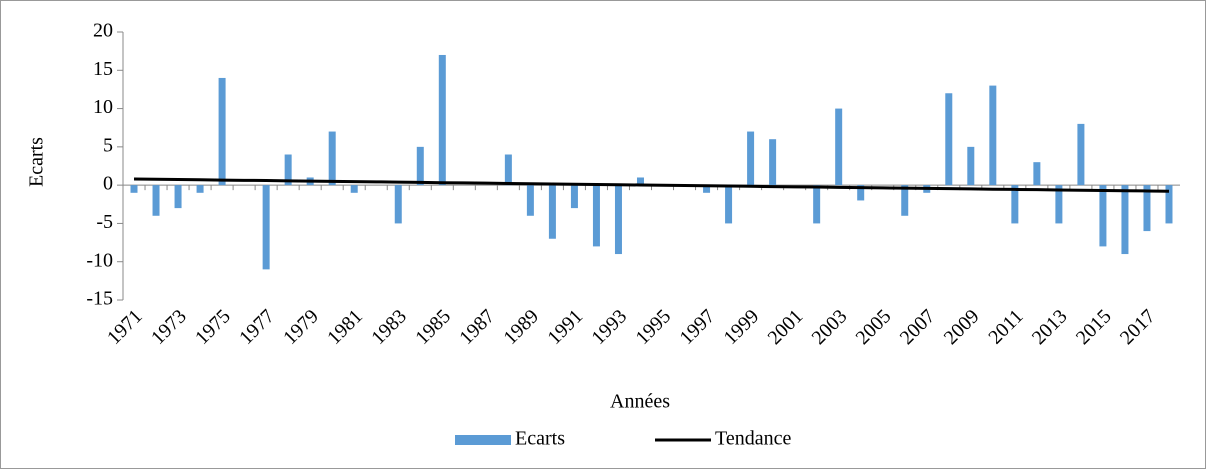 The height and width of the screenshot is (469, 1206). What do you see at coordinates (99, 260) in the screenshot?
I see `y-tick-label: -10` at bounding box center [99, 260].